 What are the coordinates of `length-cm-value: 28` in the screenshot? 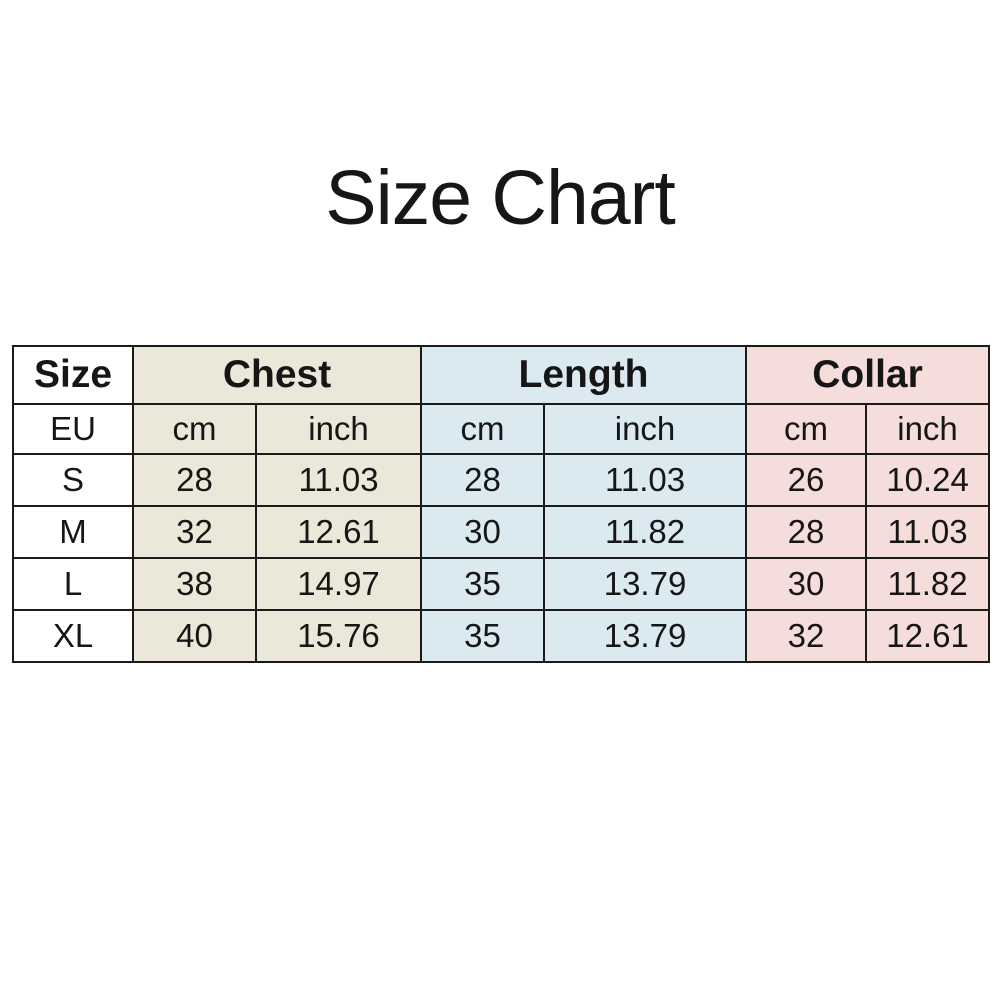 It's located at (483, 480).